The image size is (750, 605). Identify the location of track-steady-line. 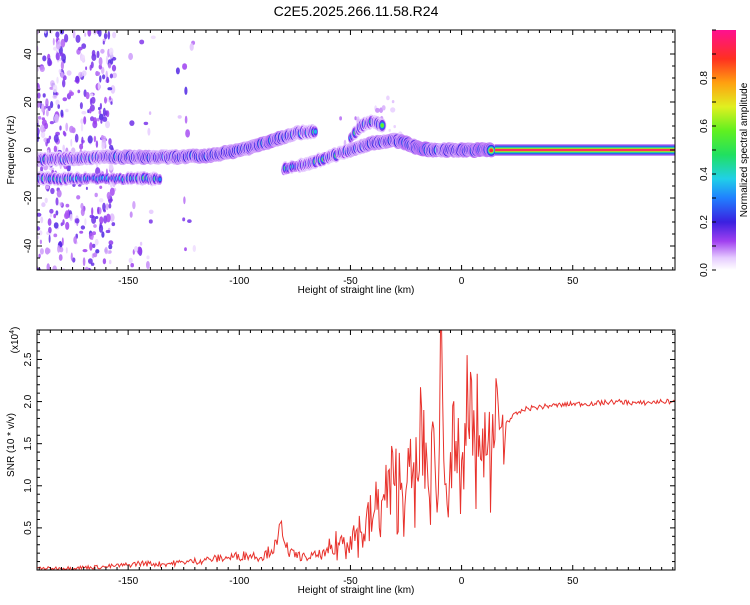
(584, 150).